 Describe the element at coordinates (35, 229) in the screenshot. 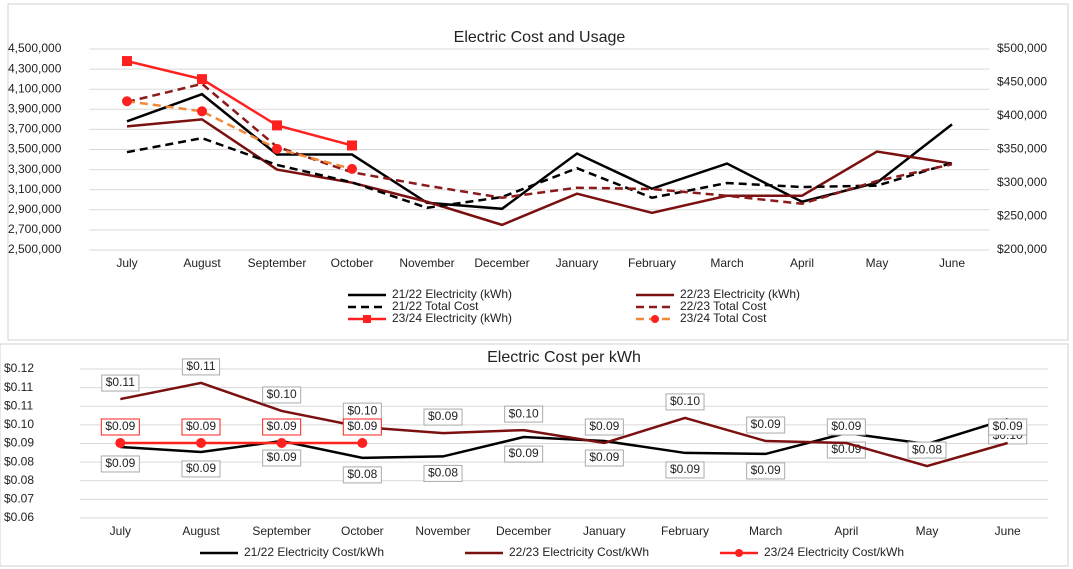

I see `y-tick-label: 2,700,000` at that location.